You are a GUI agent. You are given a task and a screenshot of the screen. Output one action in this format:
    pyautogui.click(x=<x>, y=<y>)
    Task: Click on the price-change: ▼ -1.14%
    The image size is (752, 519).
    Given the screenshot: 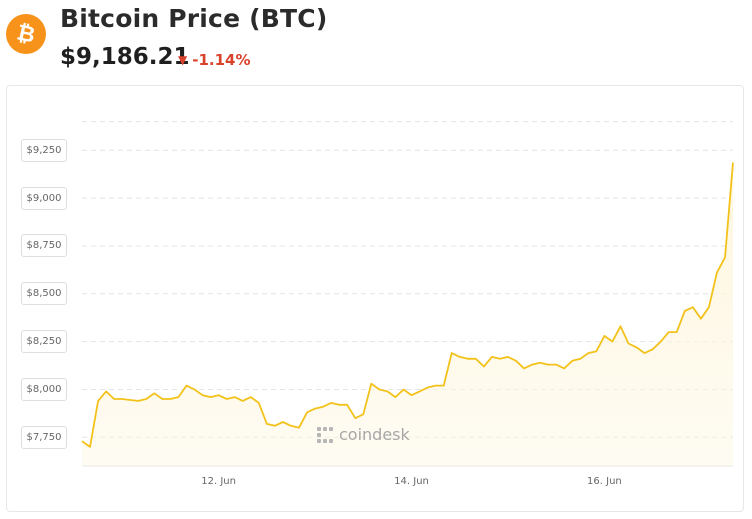 What is the action you would take?
    pyautogui.click(x=214, y=60)
    